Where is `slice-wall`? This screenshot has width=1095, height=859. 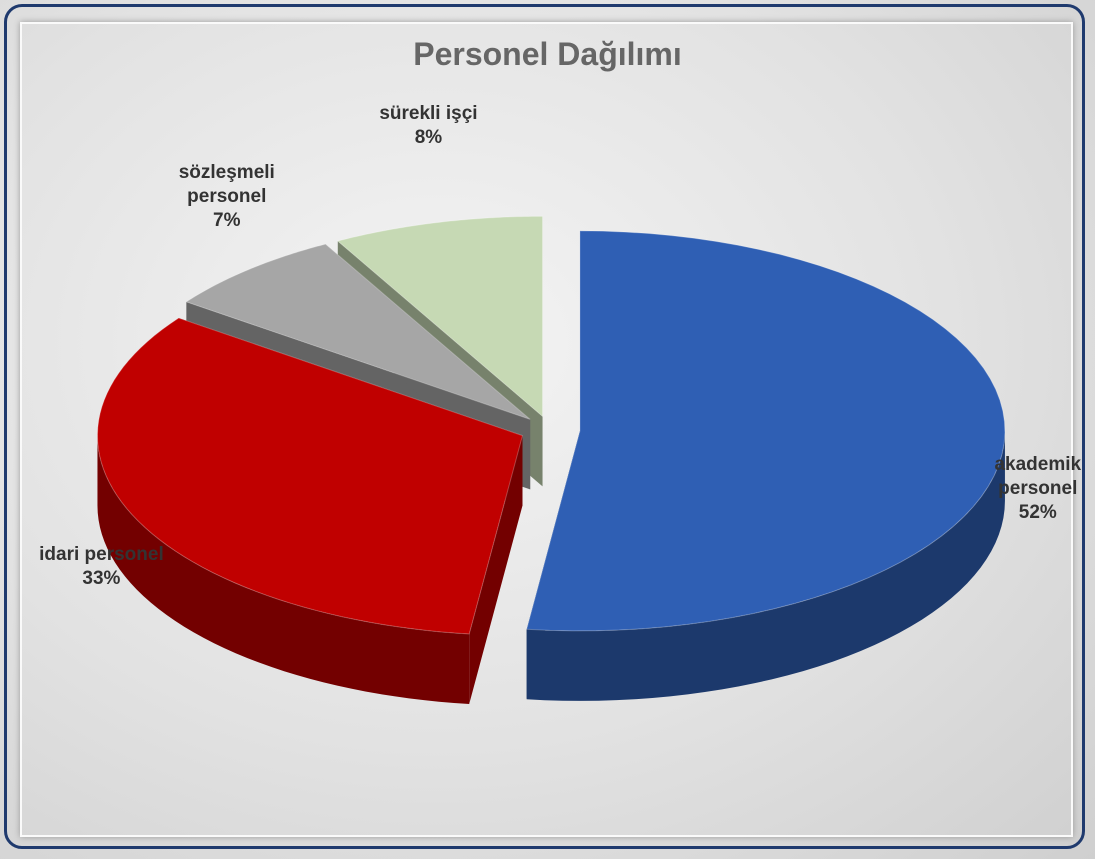 slice-wall is located at coordinates (496, 570).